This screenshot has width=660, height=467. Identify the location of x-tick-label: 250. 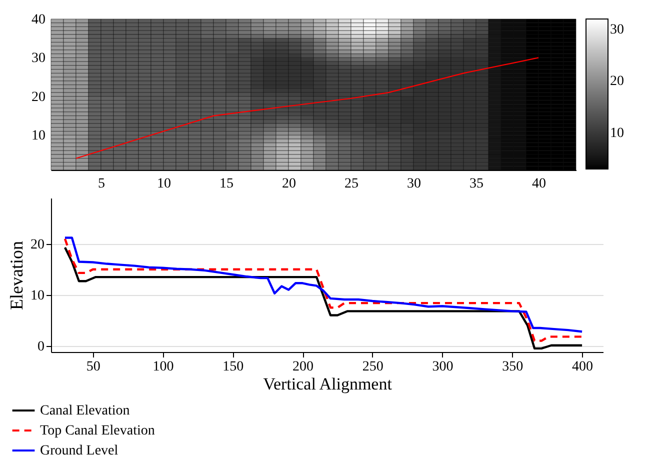
(373, 367).